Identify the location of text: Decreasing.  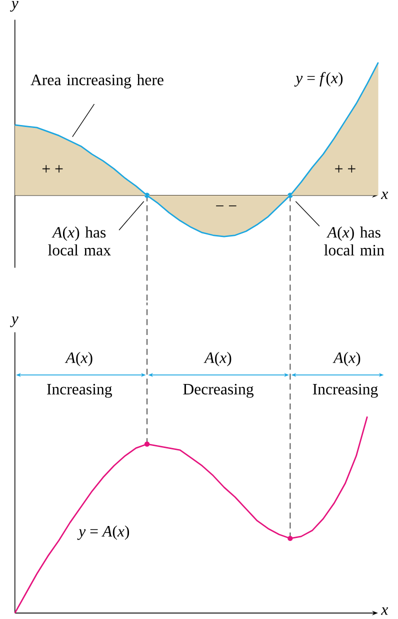
(218, 391).